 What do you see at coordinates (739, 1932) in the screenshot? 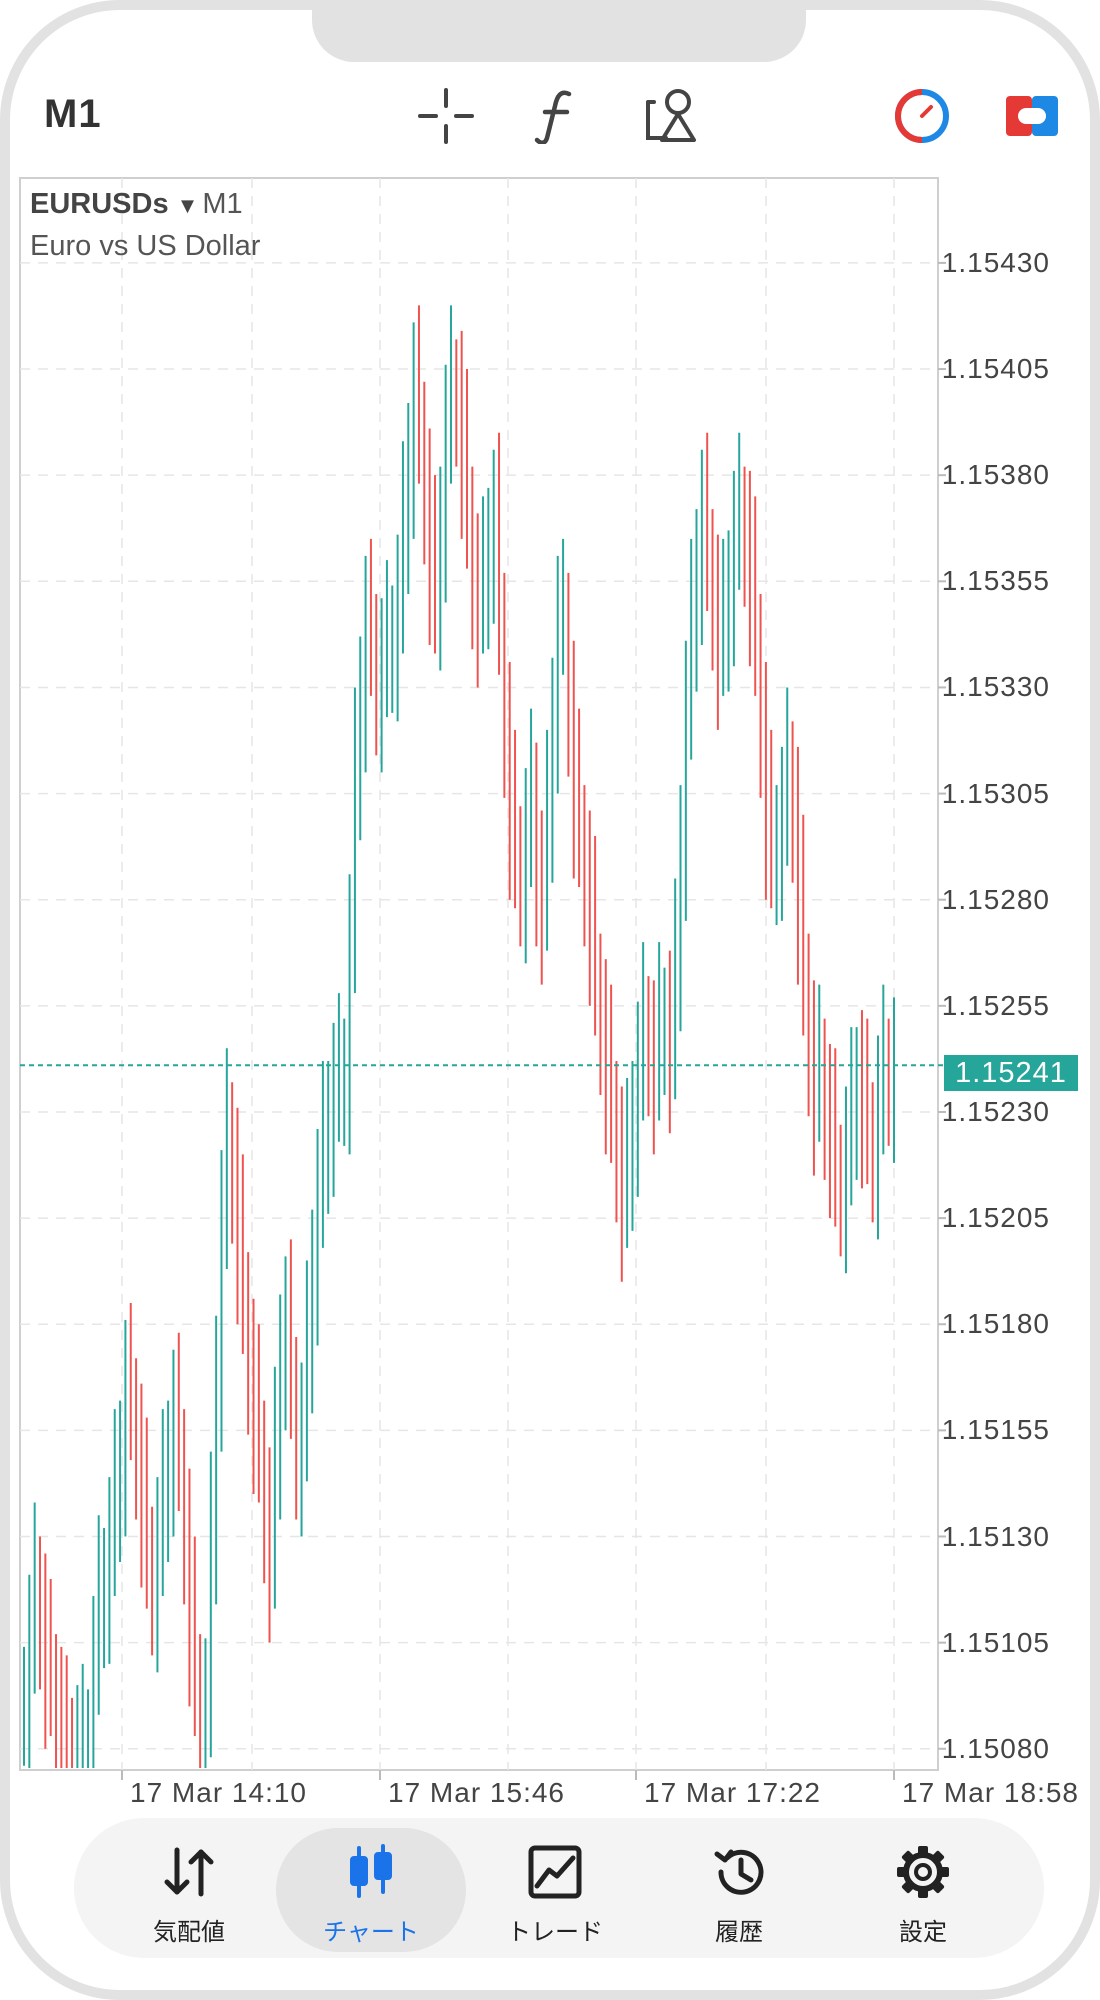
I see `nav-label: 履歴` at bounding box center [739, 1932].